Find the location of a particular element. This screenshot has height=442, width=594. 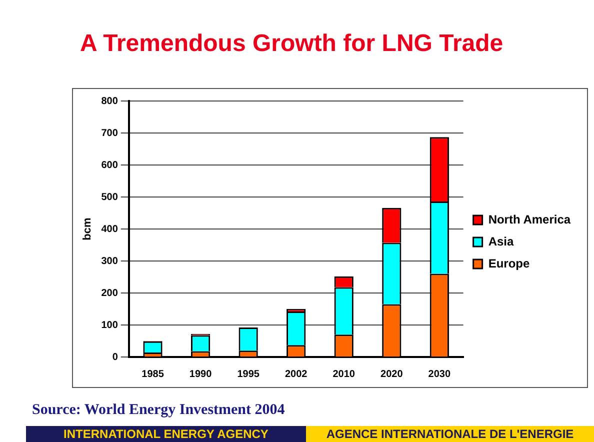

text: INTERNATIONAL ENERGY AGENCY is located at coordinates (166, 434).